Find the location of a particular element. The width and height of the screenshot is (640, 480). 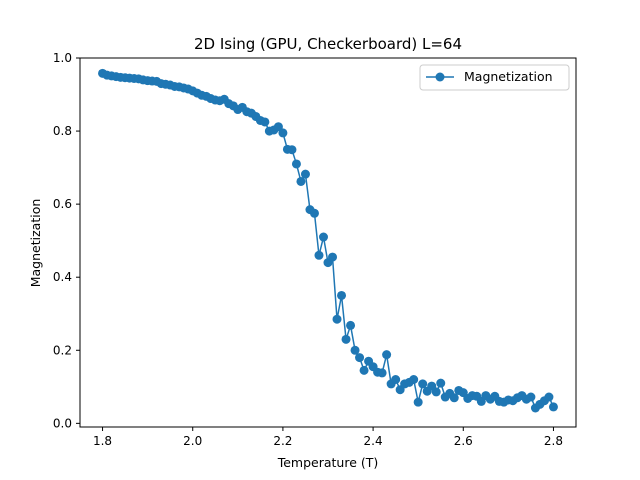

chart-title: 2D Ising (GPU, Checkerboard) L=64 is located at coordinates (328, 44).